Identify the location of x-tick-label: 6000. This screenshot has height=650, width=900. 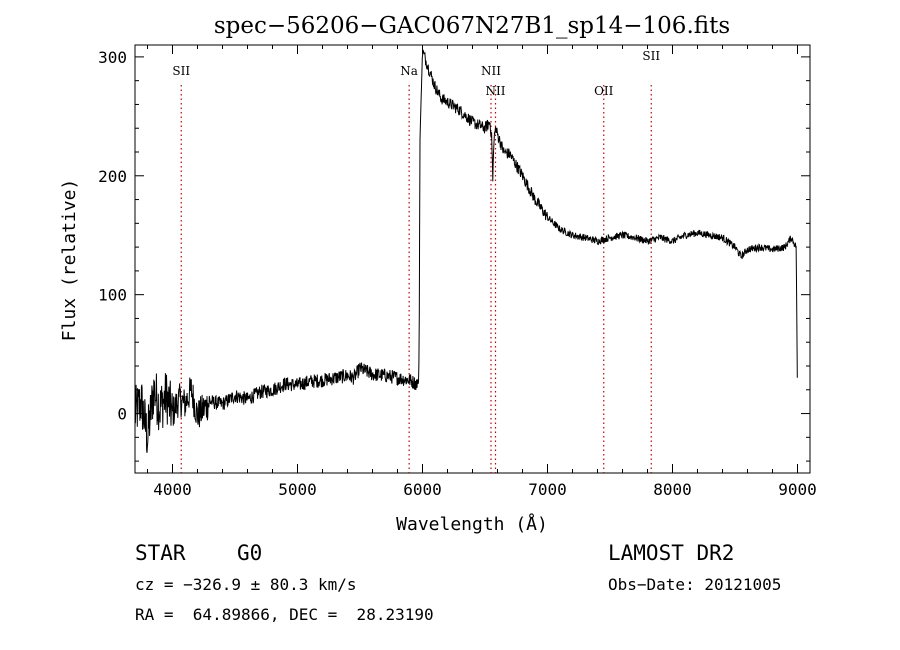
(422, 489).